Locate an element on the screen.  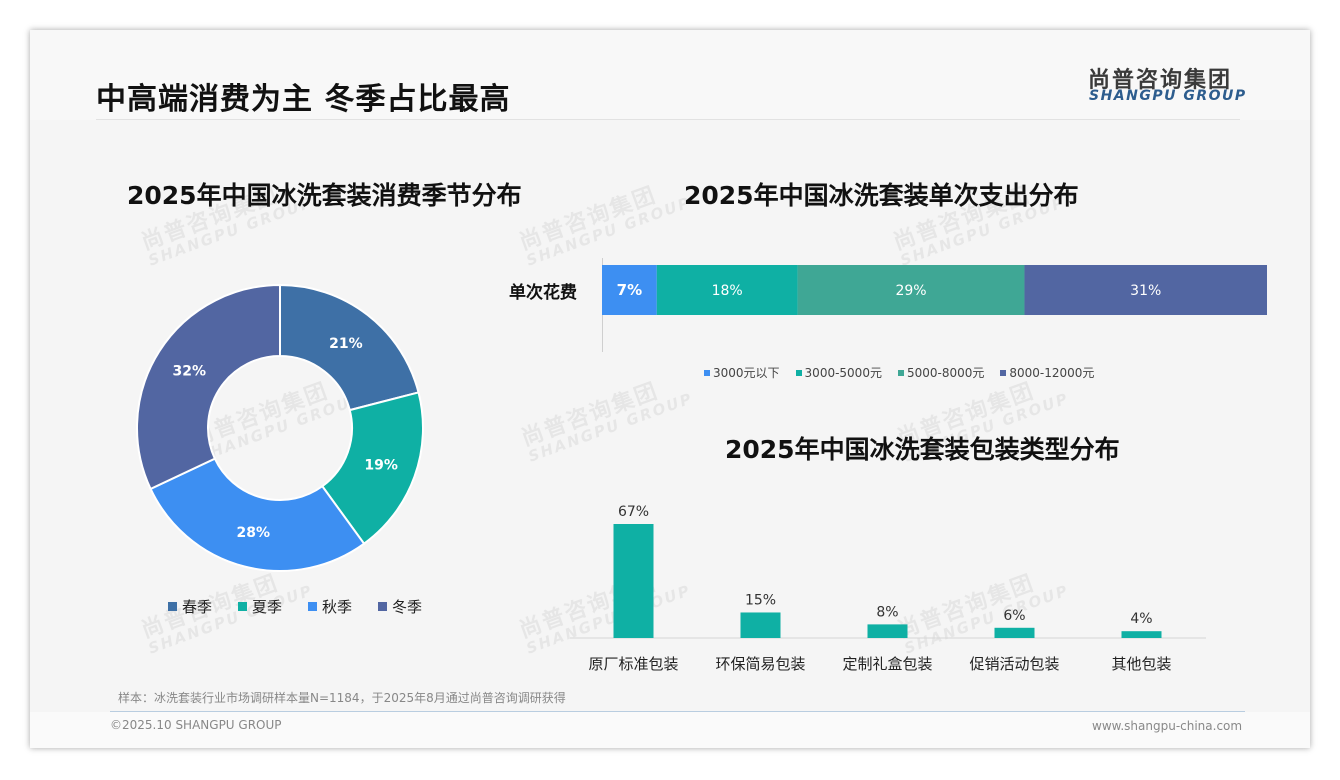
x-tick-label: 定制礼盒包装 is located at coordinates (887, 664).